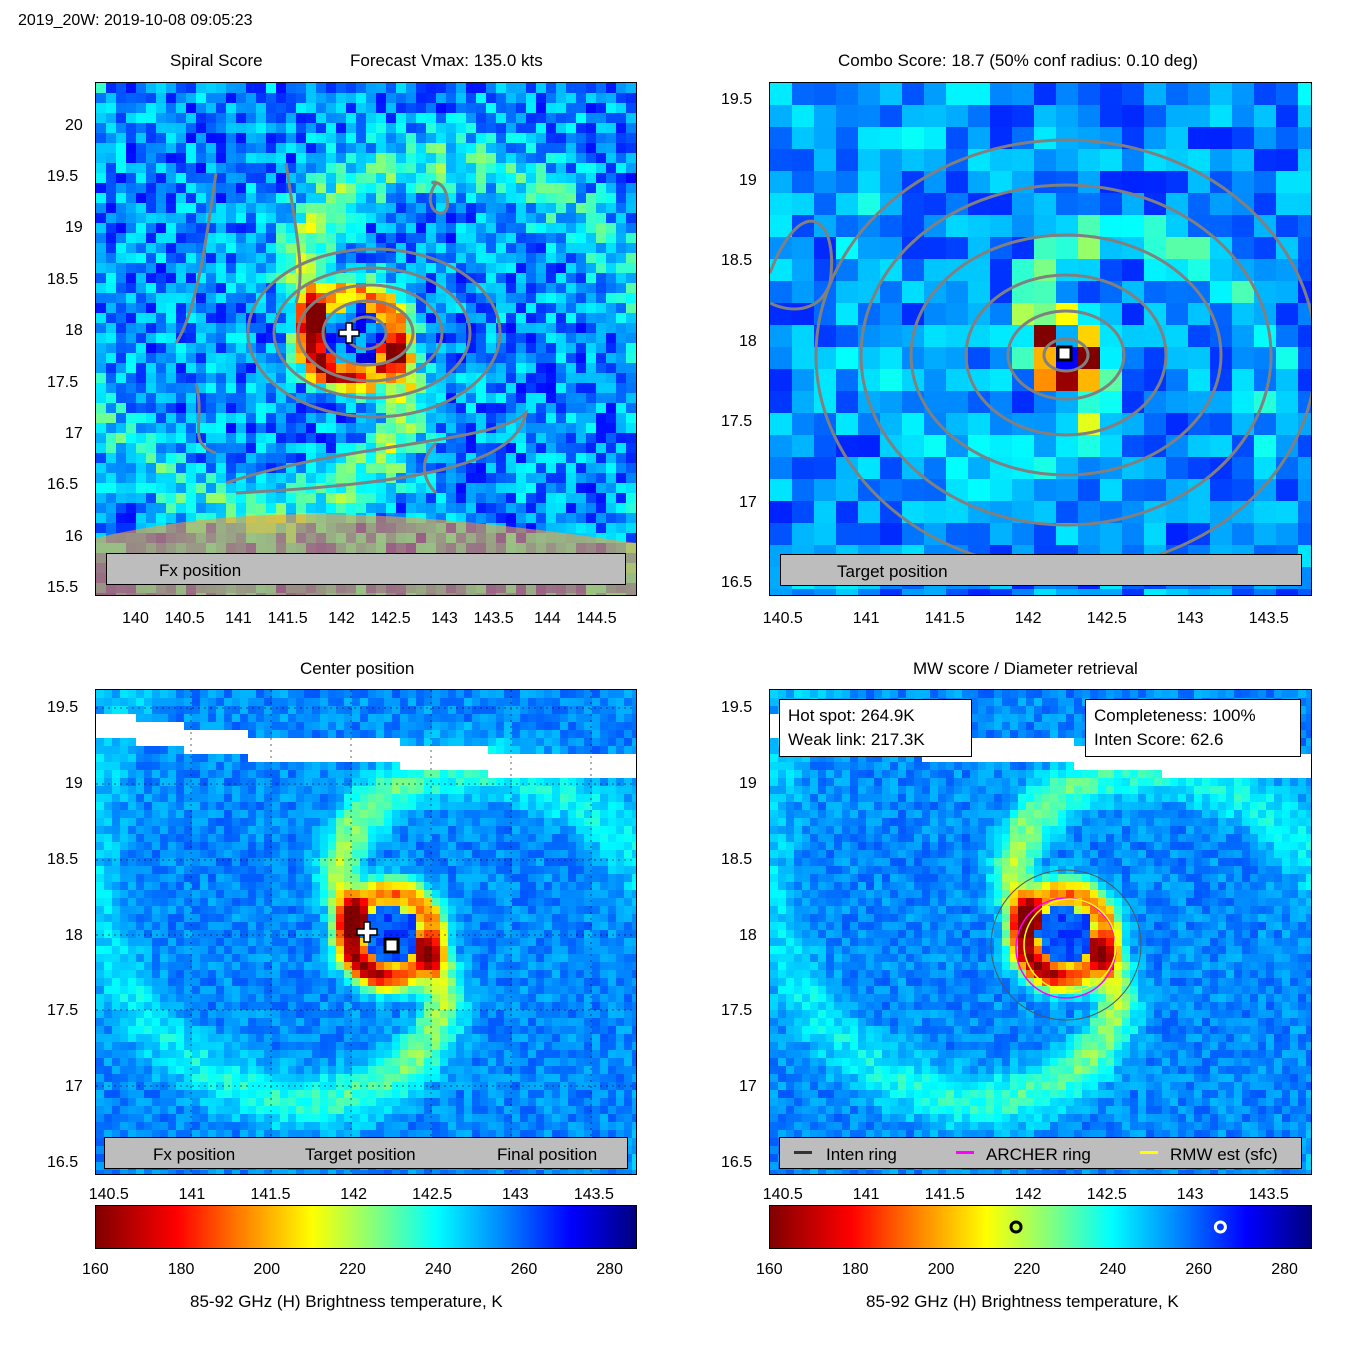 This screenshot has height=1350, width=1350. I want to click on inten-ring-swatch, so click(803, 1152).